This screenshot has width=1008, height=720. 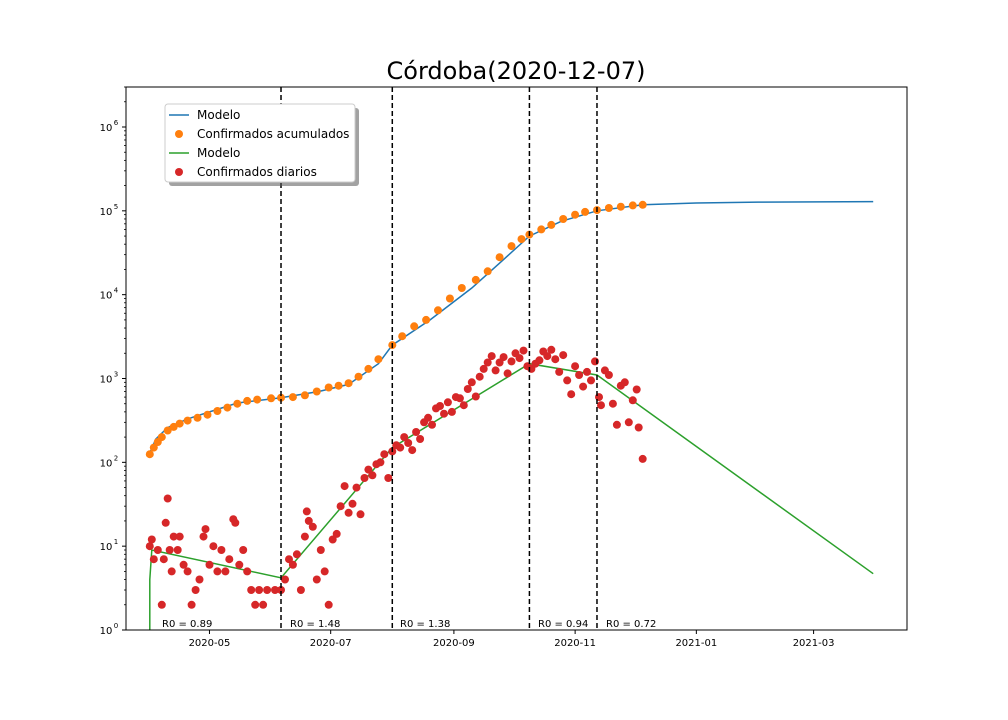 What do you see at coordinates (116, 123) in the screenshot?
I see `y-tick-exponent-6: 6` at bounding box center [116, 123].